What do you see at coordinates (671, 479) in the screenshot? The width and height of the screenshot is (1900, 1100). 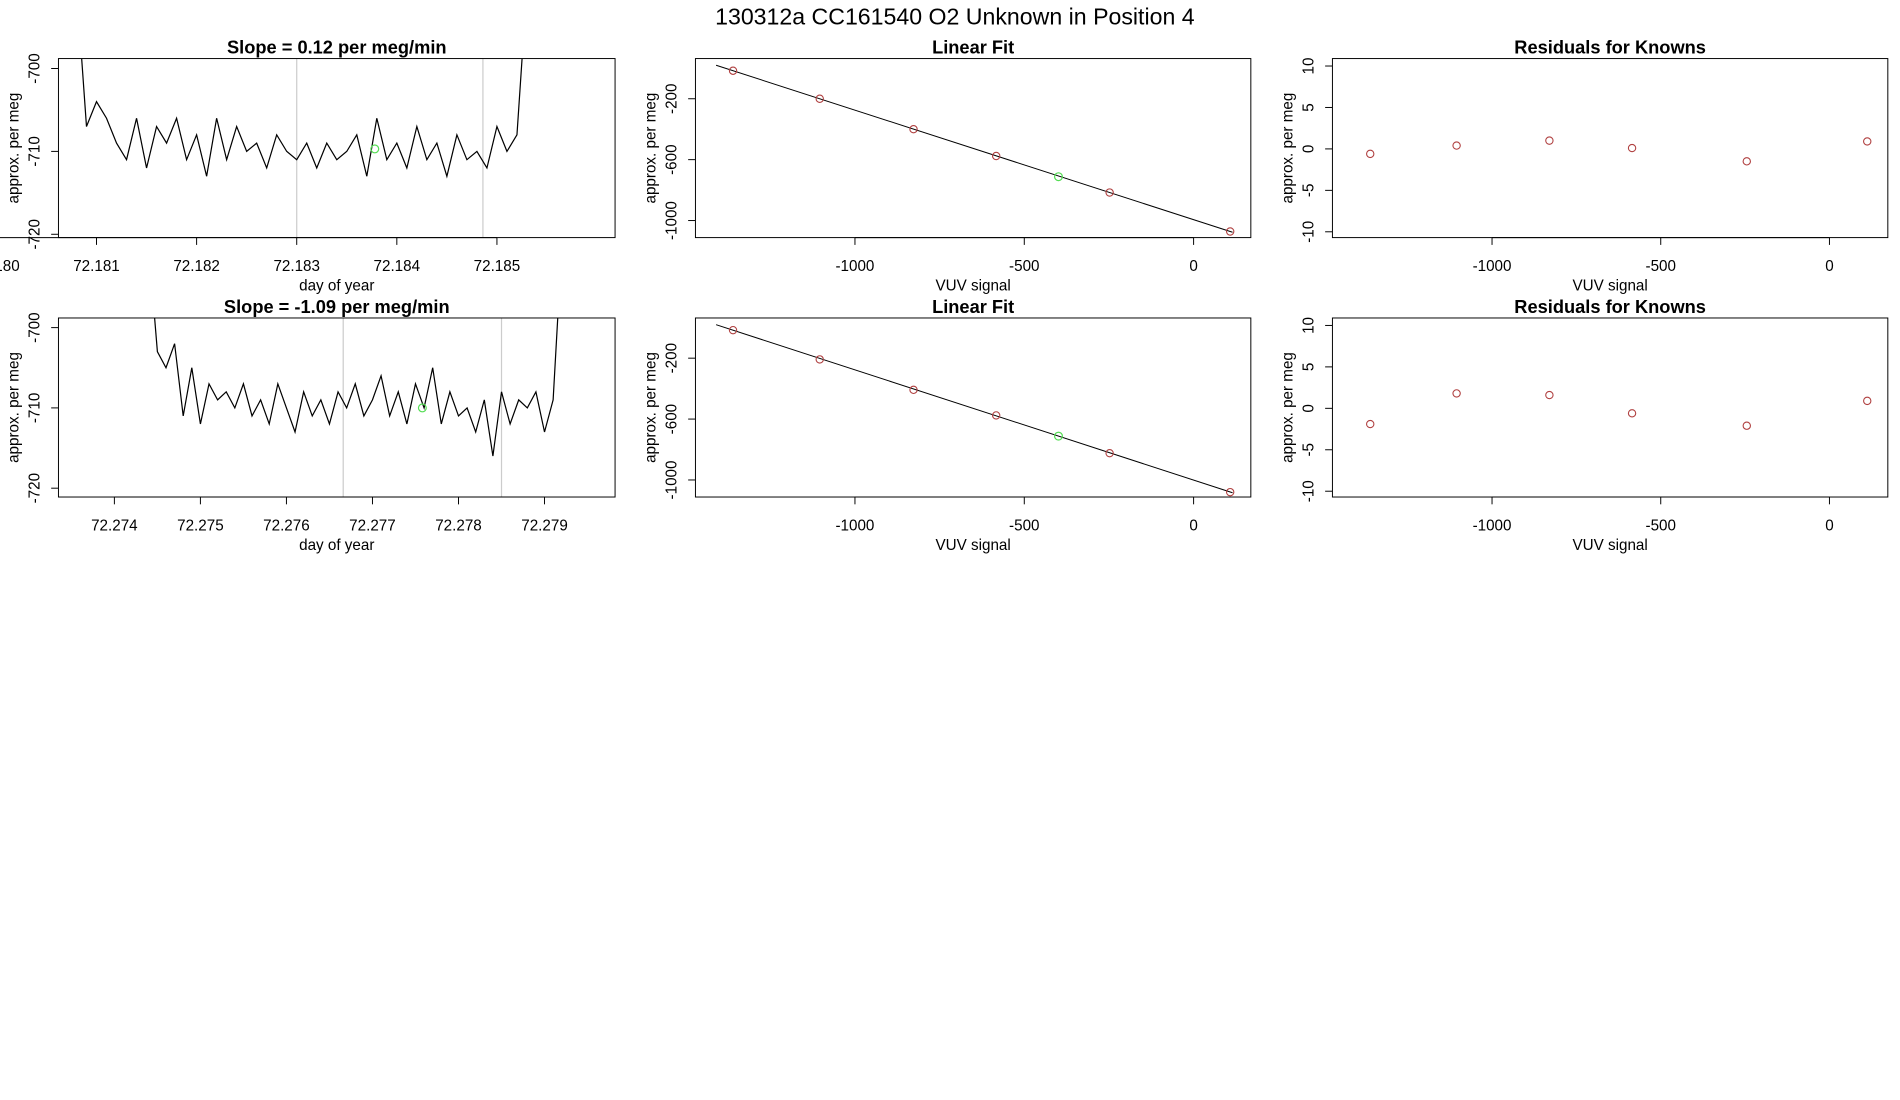 I see `y-tick-label: -1000` at bounding box center [671, 479].